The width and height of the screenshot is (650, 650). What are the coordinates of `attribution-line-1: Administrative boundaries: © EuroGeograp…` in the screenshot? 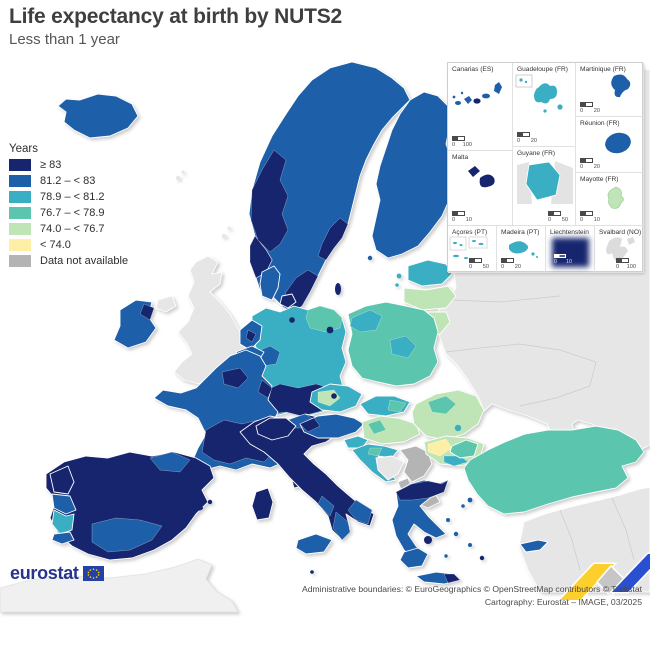 It's located at (472, 589).